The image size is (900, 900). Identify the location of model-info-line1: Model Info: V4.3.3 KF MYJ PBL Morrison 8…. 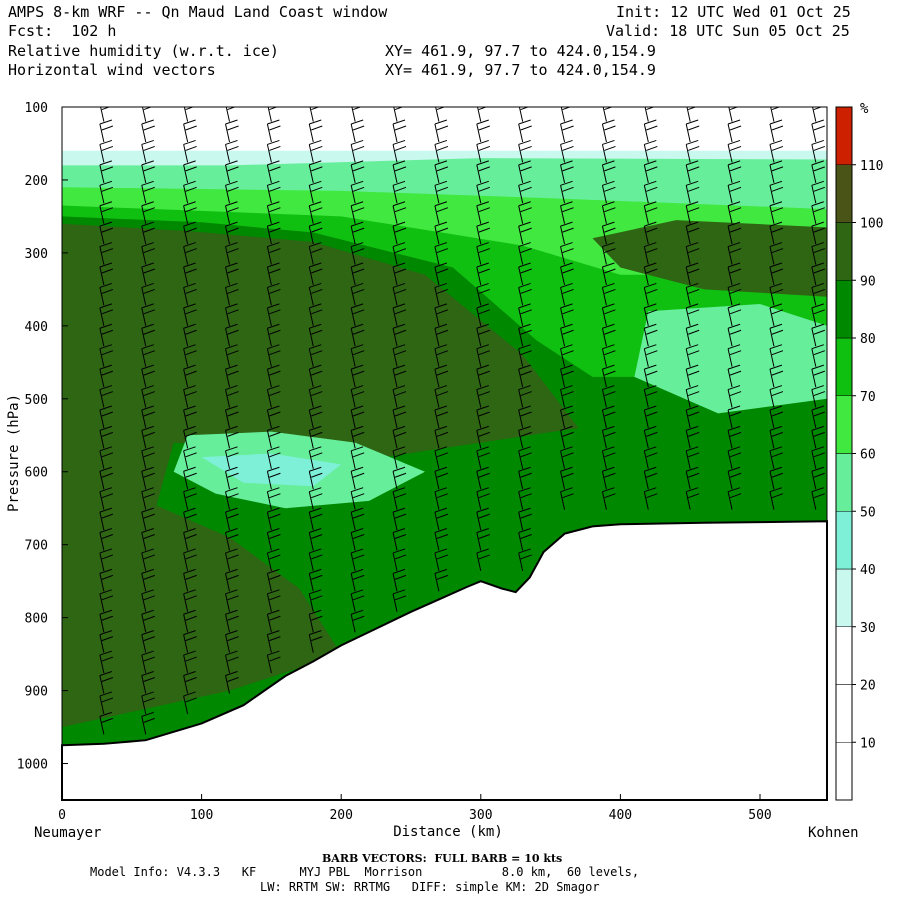
(365, 872).